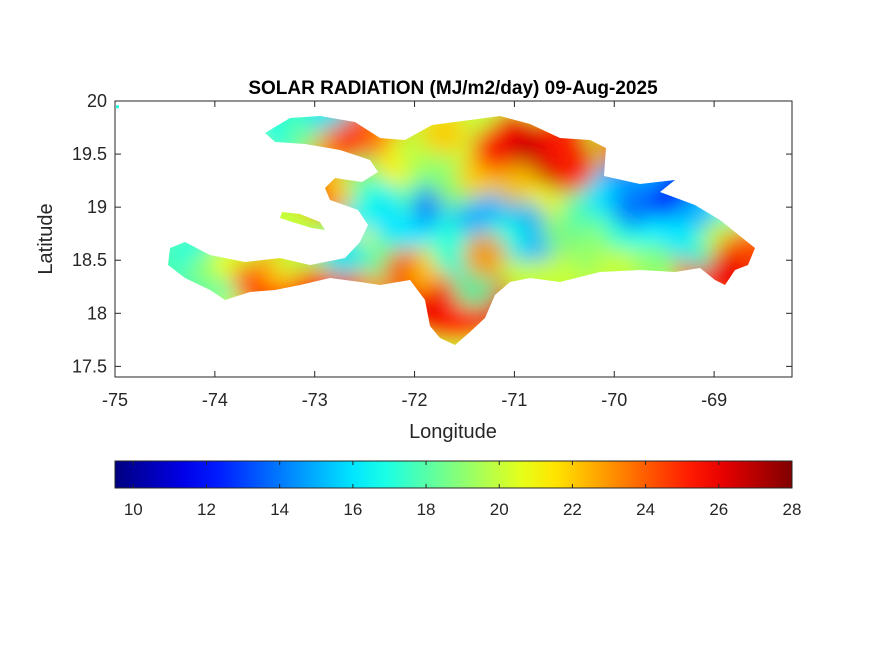 The image size is (875, 656). I want to click on colorbar-ticks: 10 12 14 16 18 20 22 24 26 28, so click(463, 490).